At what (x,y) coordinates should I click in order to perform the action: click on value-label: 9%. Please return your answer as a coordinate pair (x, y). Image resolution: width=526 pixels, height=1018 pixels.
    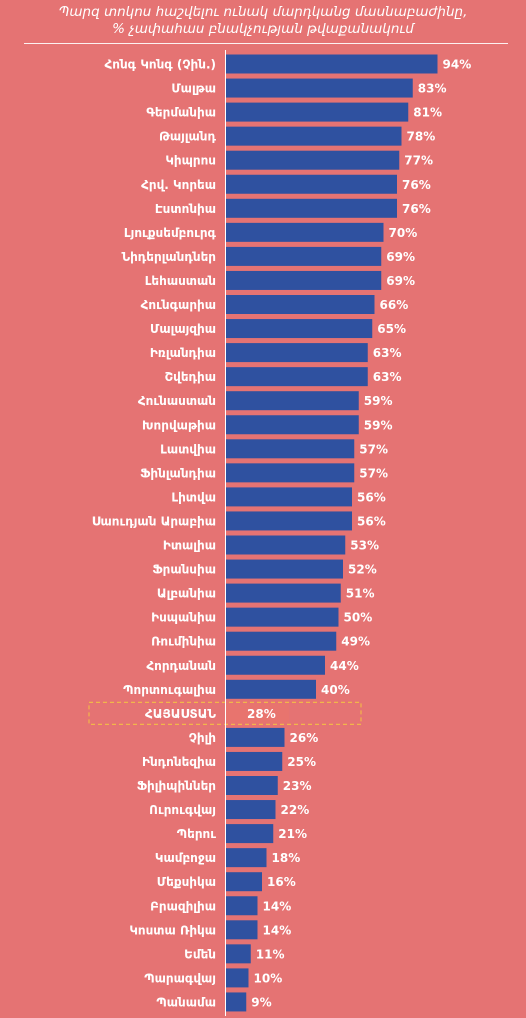
    Looking at the image, I should click on (261, 1002).